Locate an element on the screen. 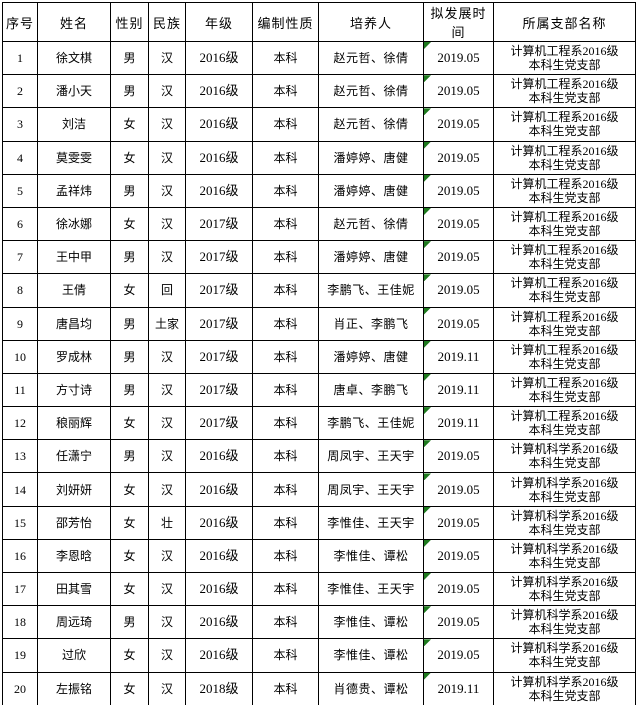 The width and height of the screenshot is (638, 705). cell-cultivators: 李惟佳、谭松 is located at coordinates (371, 655).